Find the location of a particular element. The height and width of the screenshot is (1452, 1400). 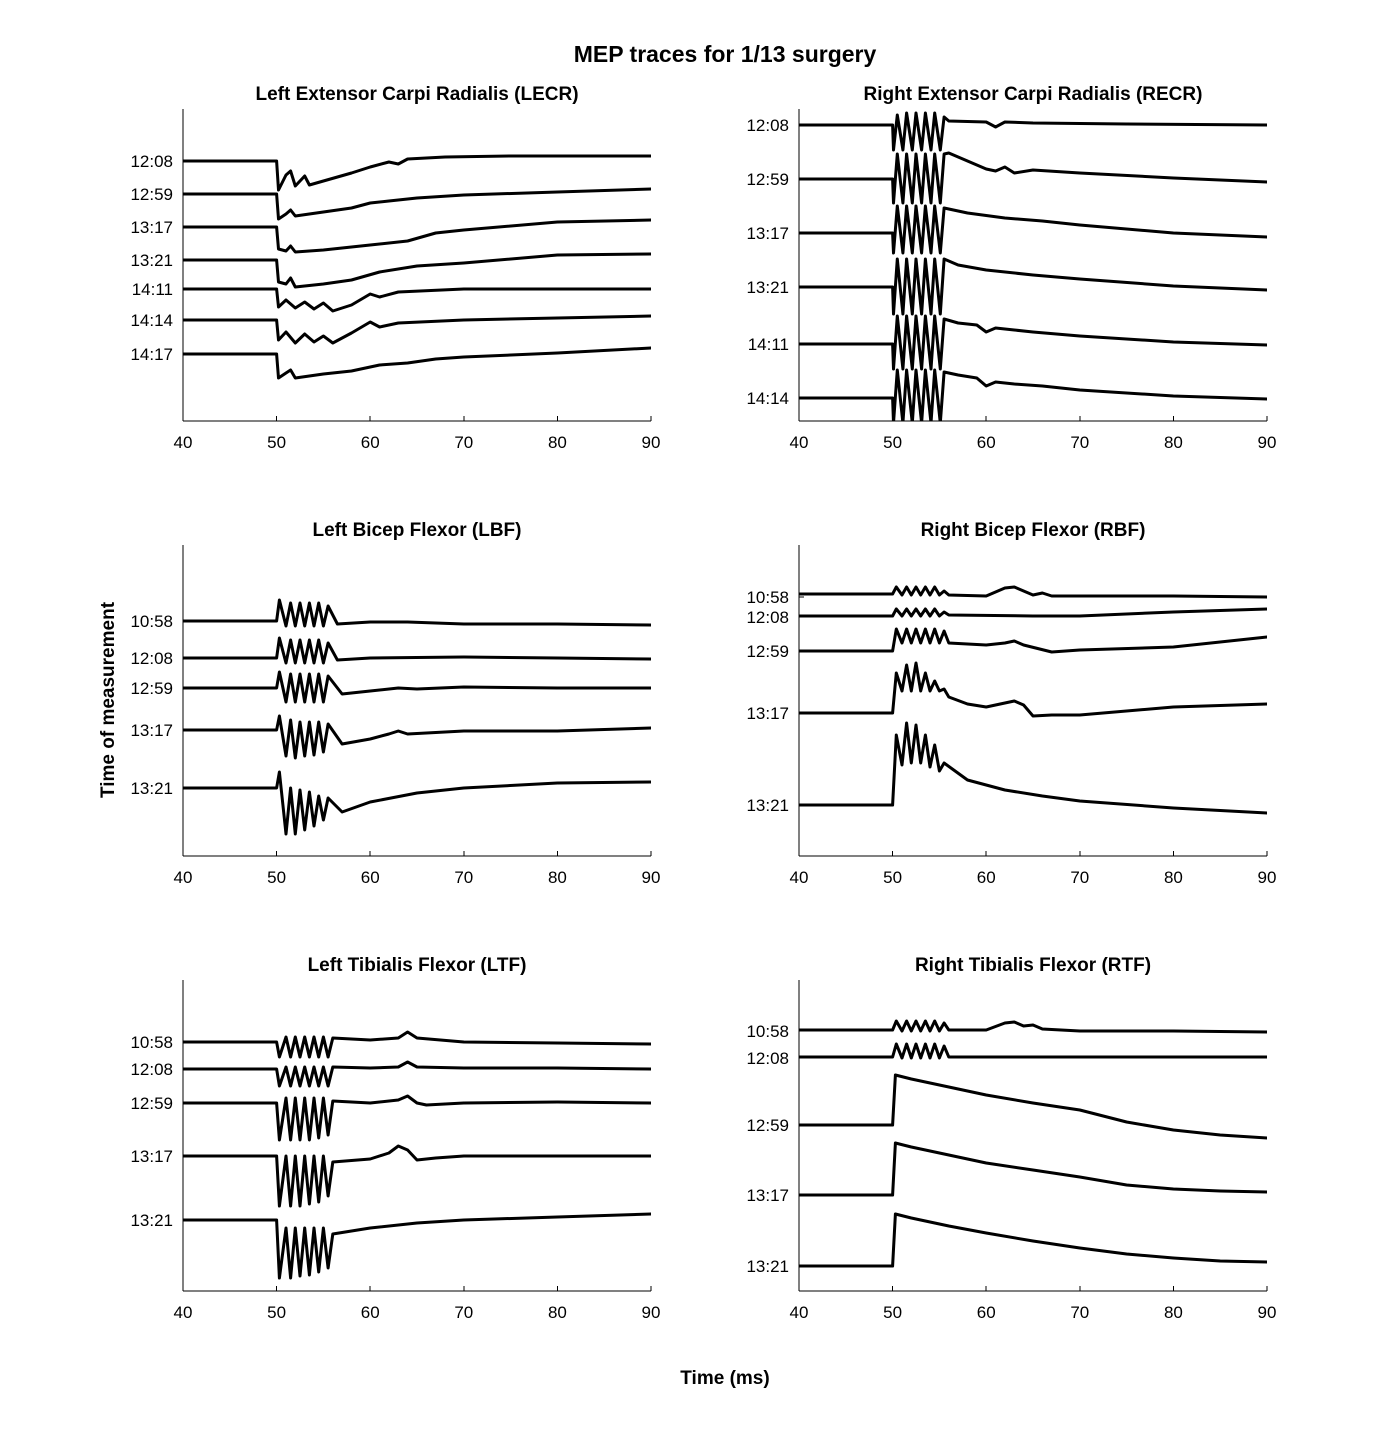

panel-title: Right Extensor Carpi Radialis (RECR) is located at coordinates (1033, 94).